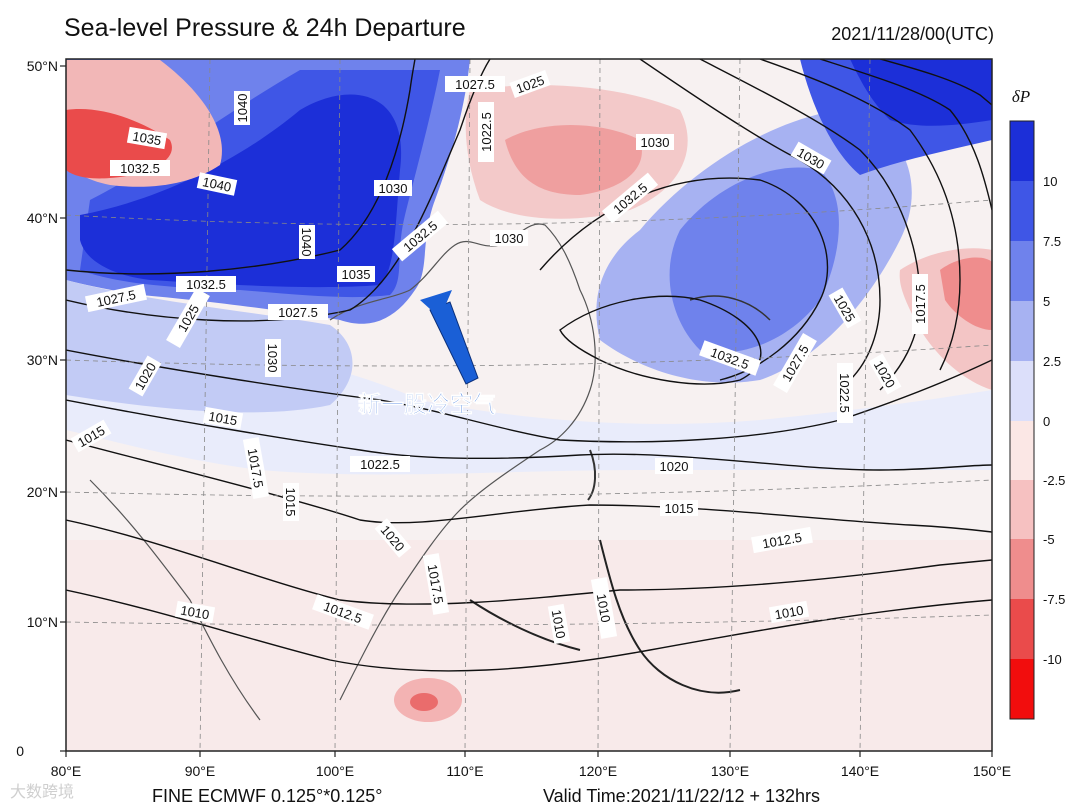 The height and width of the screenshot is (810, 1080). What do you see at coordinates (42, 218) in the screenshot?
I see `lat-label-40n: 40°N` at bounding box center [42, 218].